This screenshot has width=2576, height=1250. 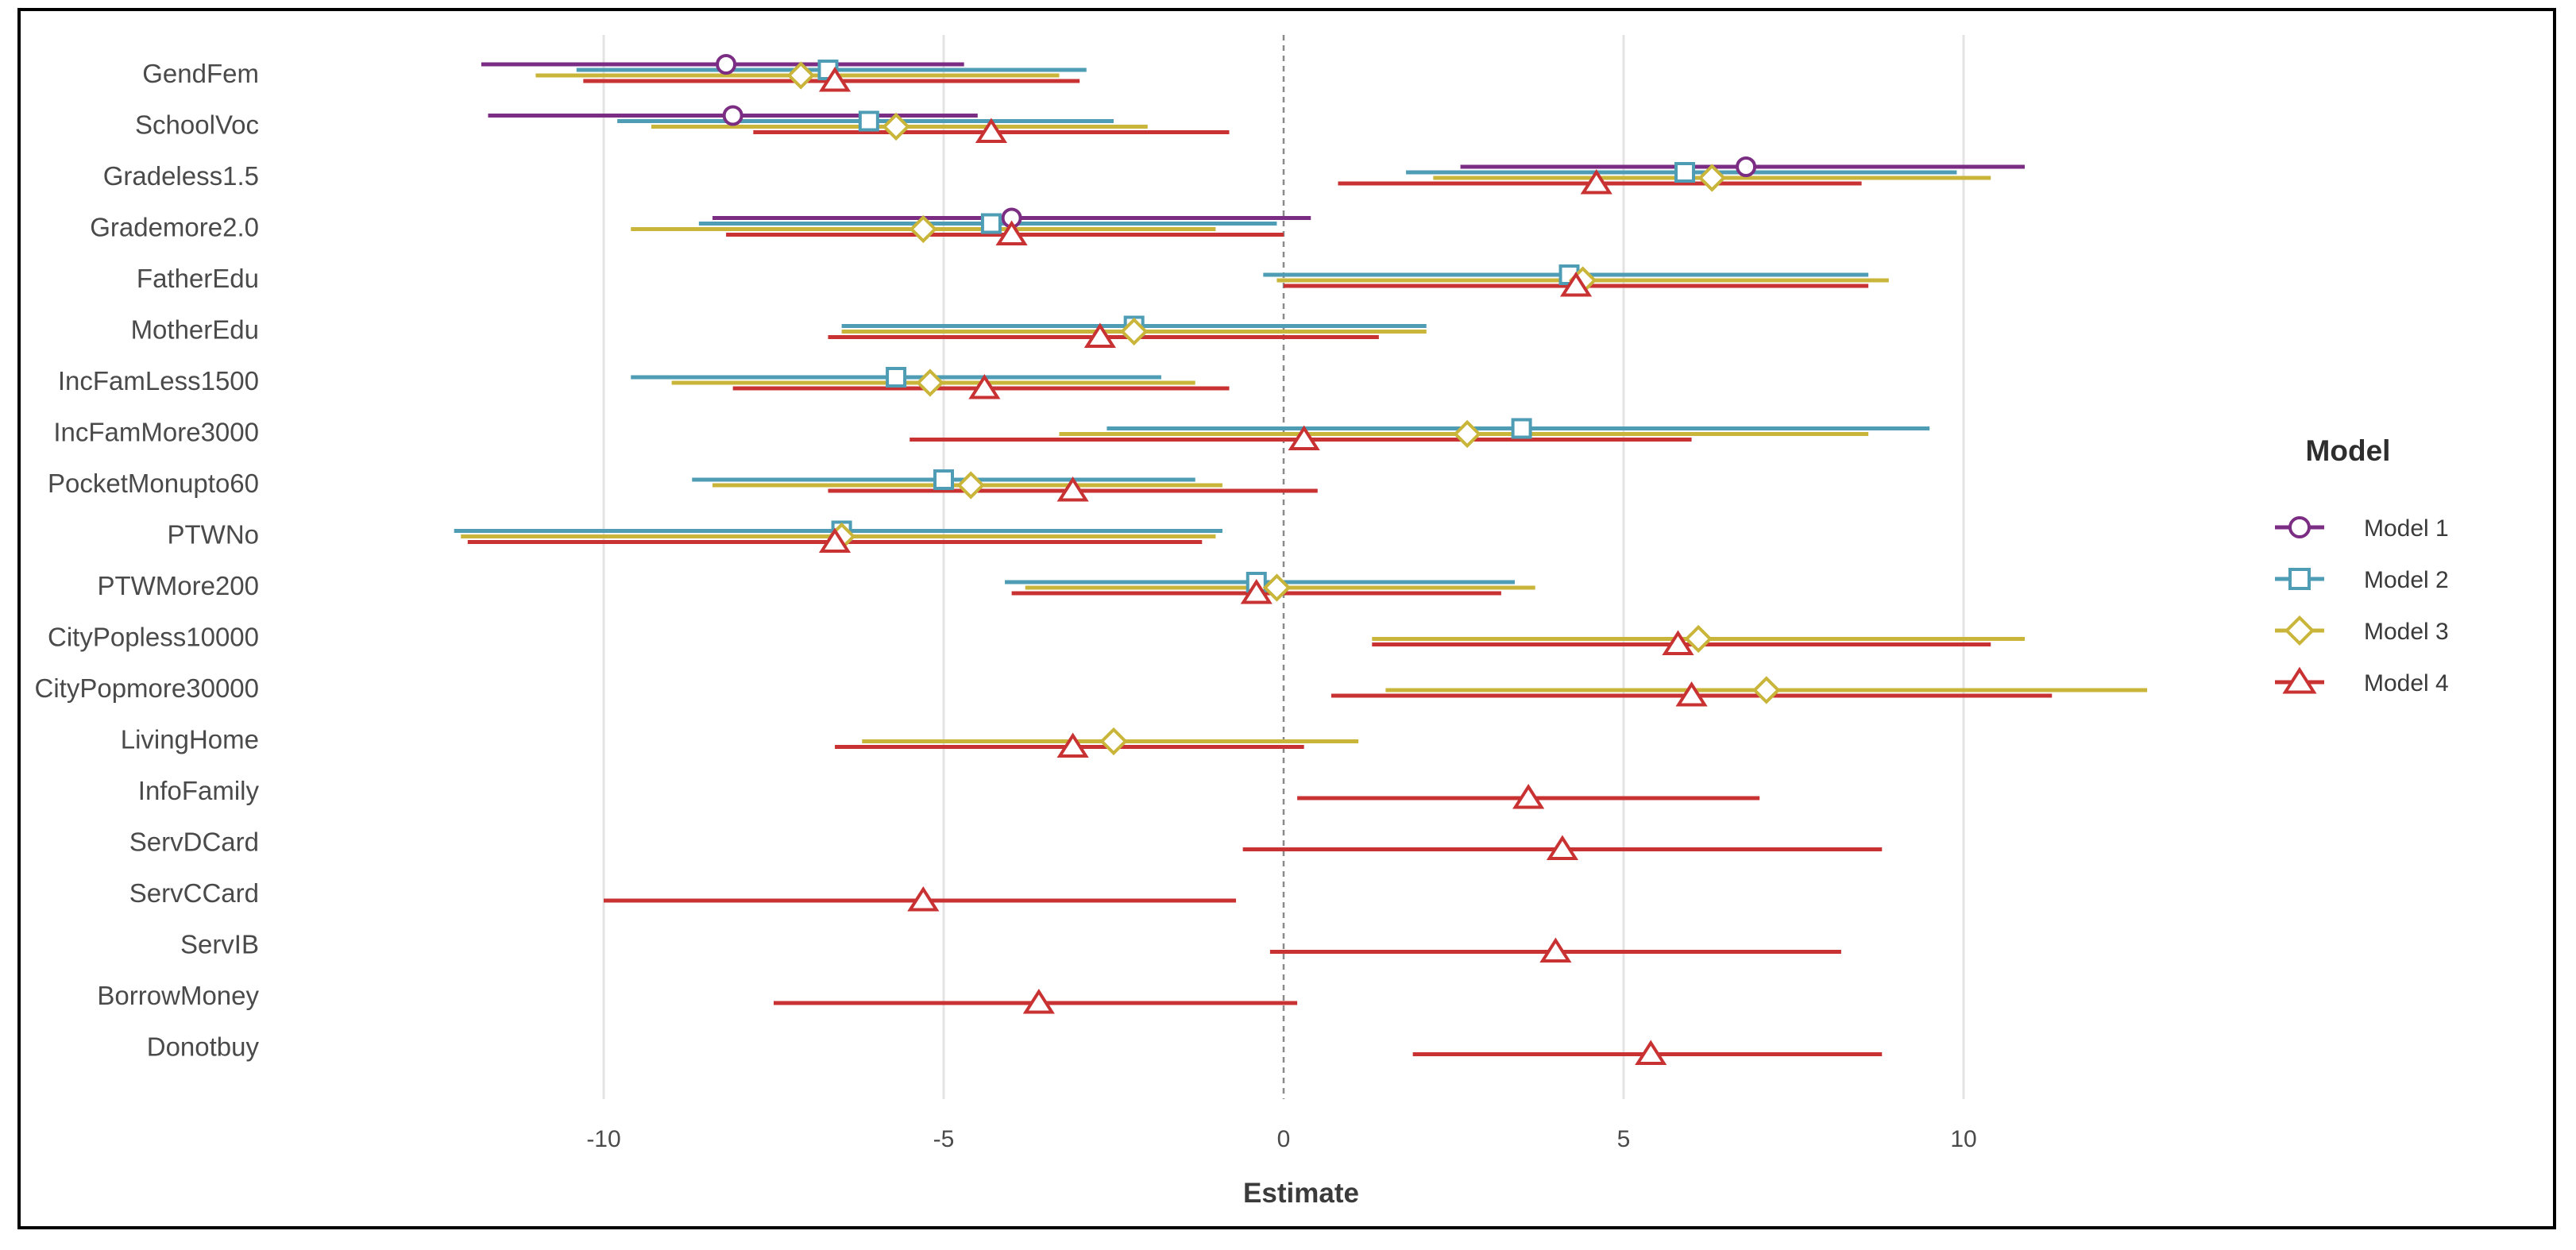 What do you see at coordinates (194, 842) in the screenshot?
I see `y-category-label: ServDCard` at bounding box center [194, 842].